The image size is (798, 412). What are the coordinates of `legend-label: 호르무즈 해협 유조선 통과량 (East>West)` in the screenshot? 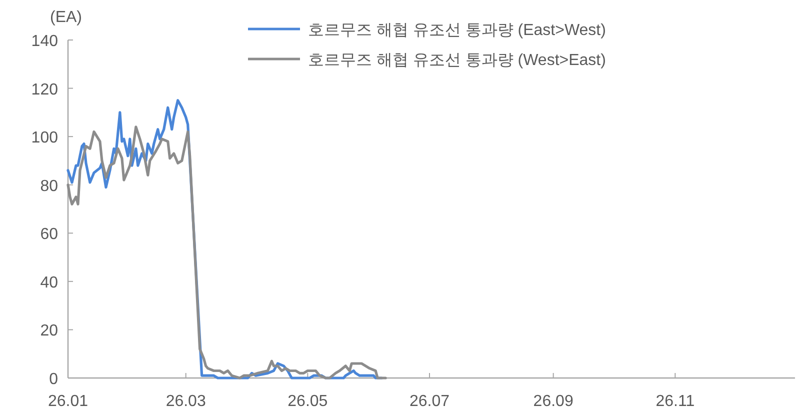 It's located at (457, 30).